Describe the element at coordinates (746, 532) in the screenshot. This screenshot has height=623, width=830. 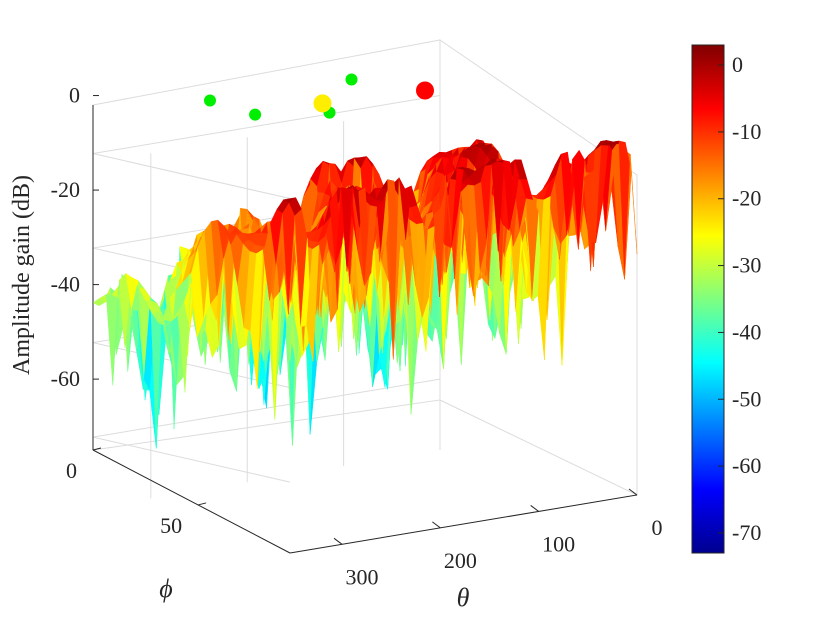
I see `colorbar-tick-label: -70` at that location.